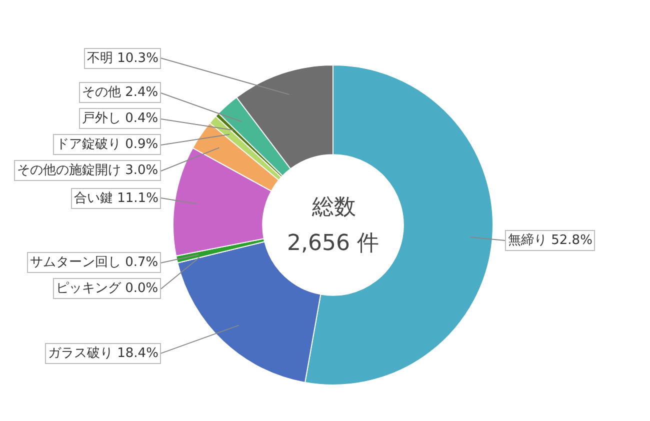  Describe the element at coordinates (107, 288) in the screenshot. I see `category-label: ピッキング 0.0%` at that location.